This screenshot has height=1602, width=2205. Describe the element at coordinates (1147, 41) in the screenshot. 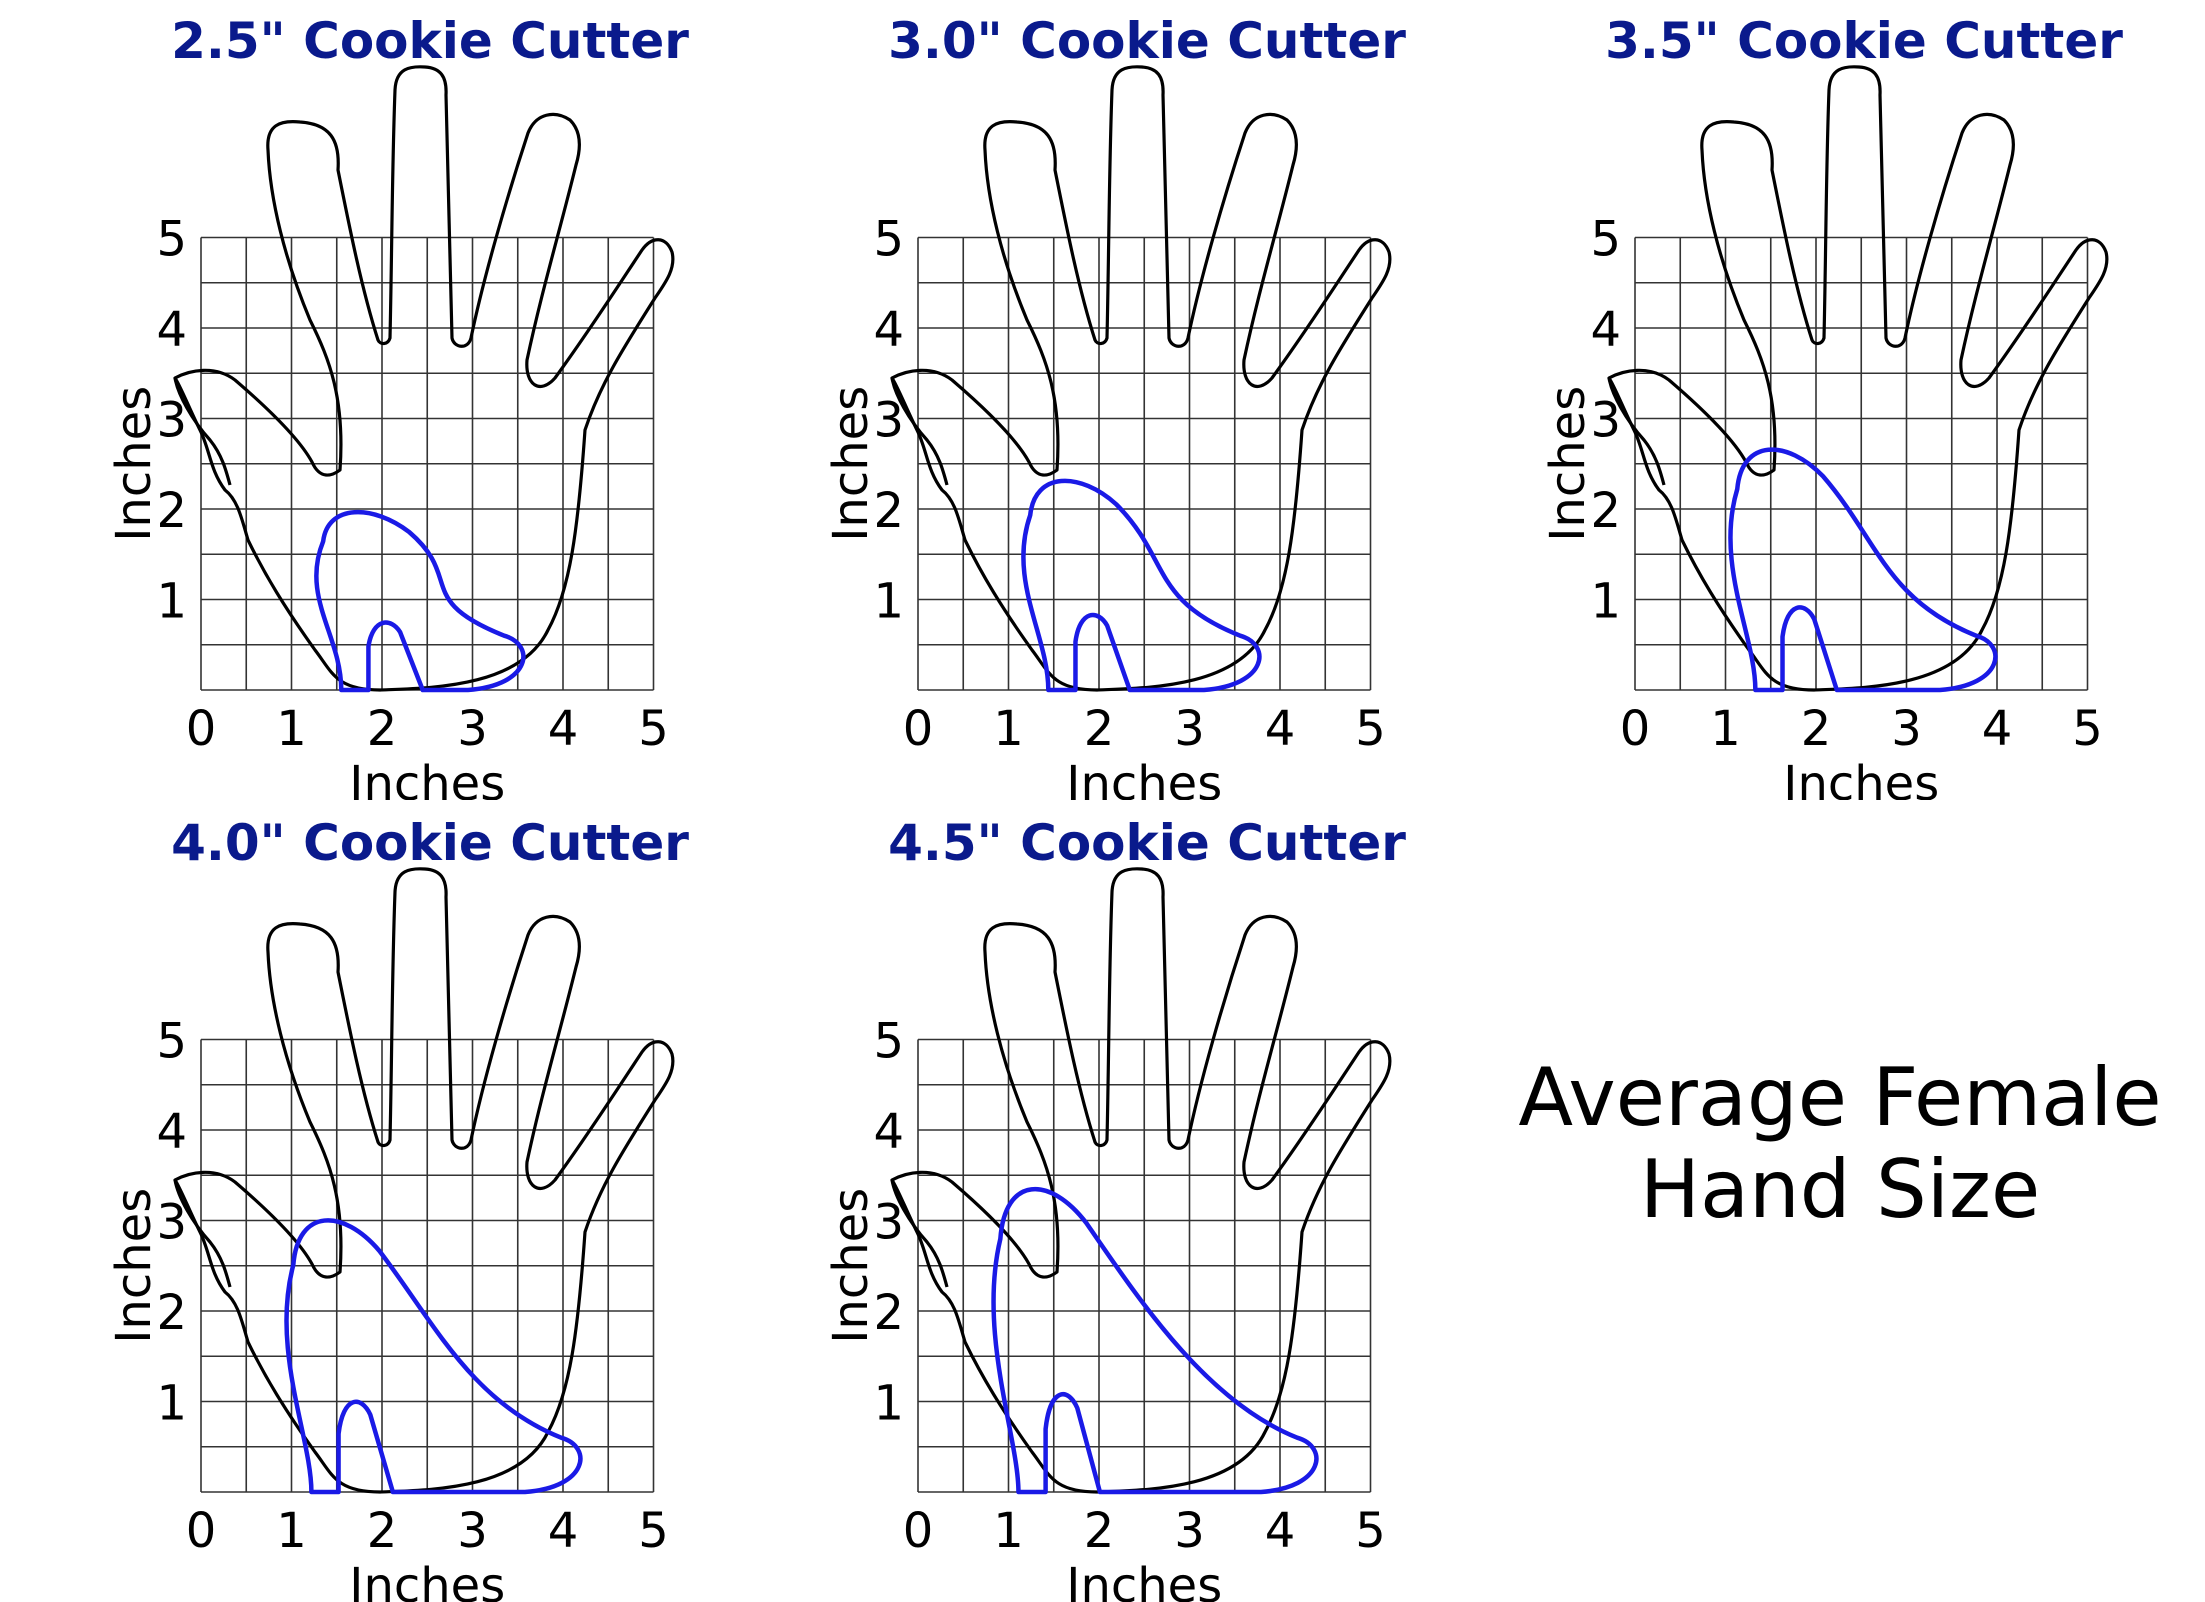

I see `panel-title: 3.0" Cookie Cutter` at that location.